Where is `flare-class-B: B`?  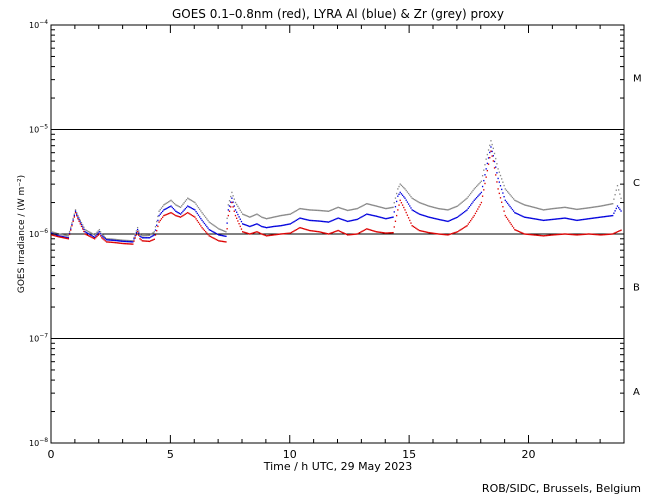
flare-class-B: B is located at coordinates (636, 287).